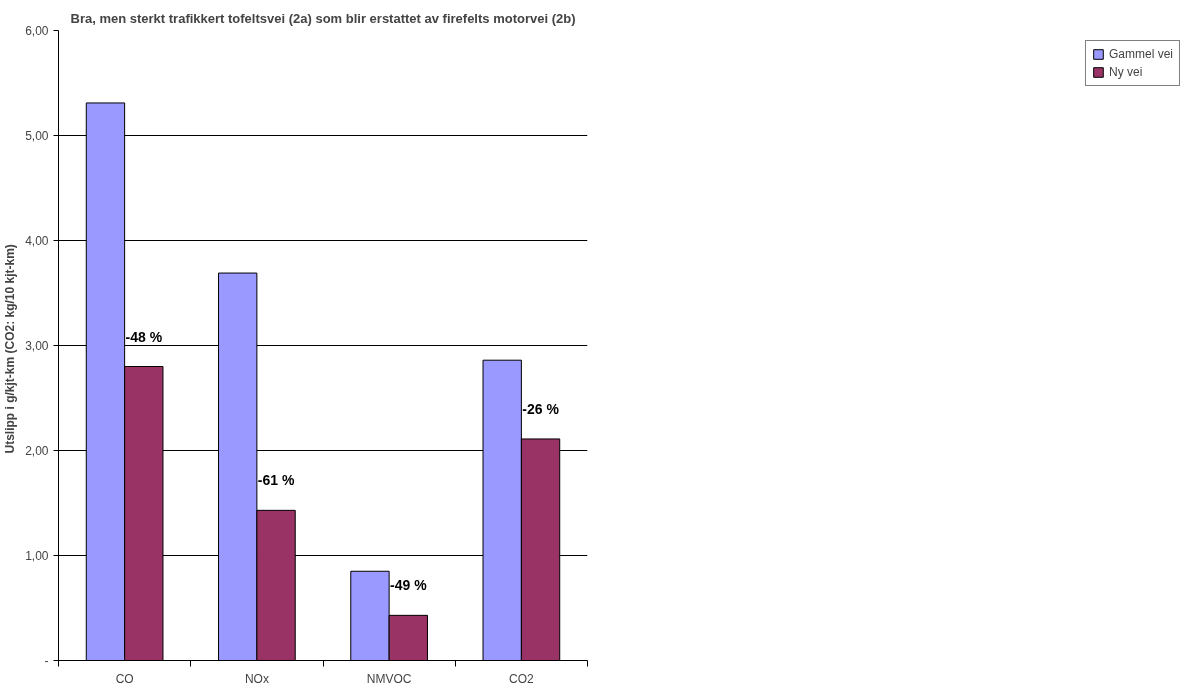 This screenshot has width=1198, height=695. Describe the element at coordinates (37, 346) in the screenshot. I see `y-tick-label: 3,00` at that location.